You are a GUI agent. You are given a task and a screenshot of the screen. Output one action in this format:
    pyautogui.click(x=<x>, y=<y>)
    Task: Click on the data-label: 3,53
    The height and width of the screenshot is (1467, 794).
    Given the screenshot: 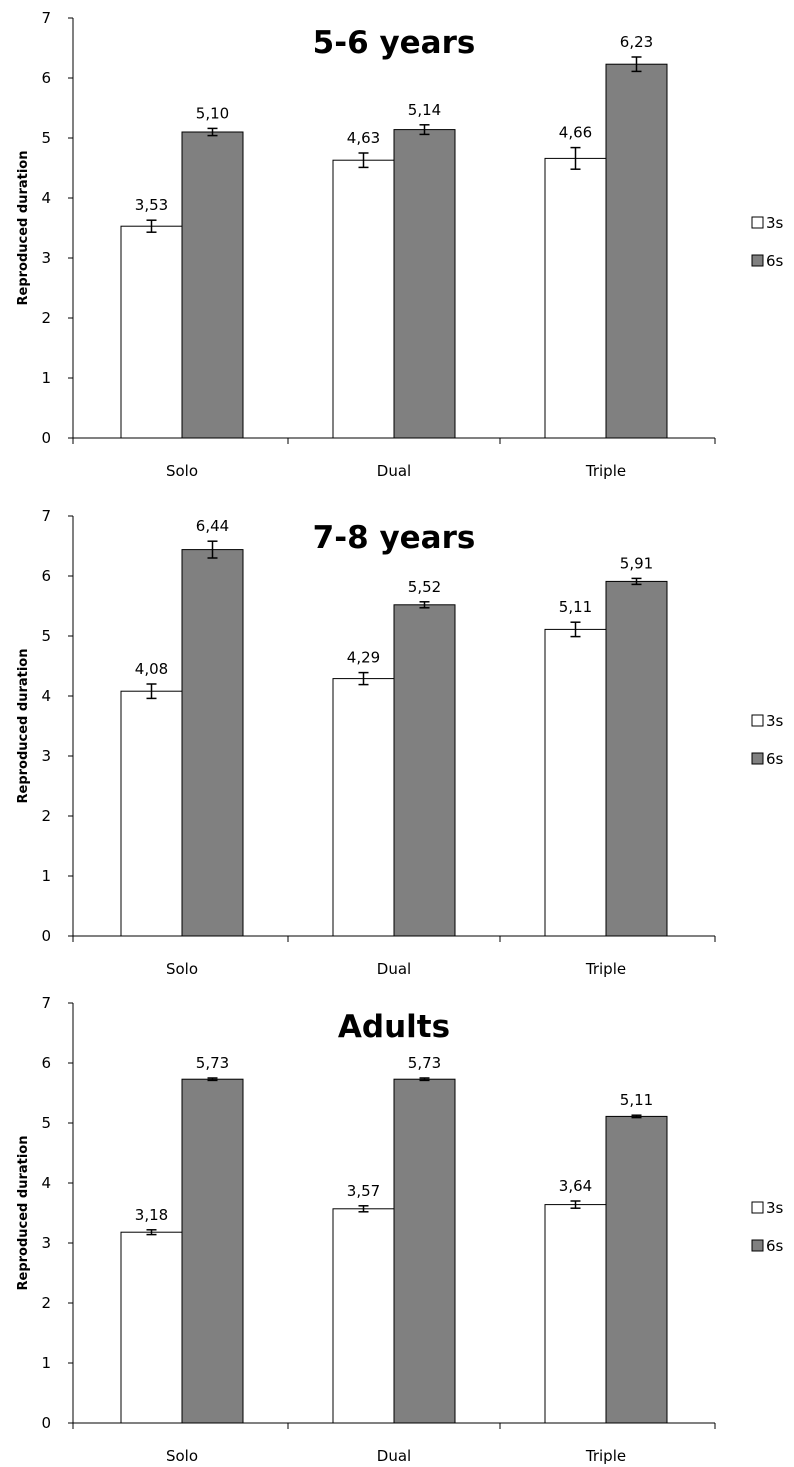 What is the action you would take?
    pyautogui.click(x=151, y=205)
    